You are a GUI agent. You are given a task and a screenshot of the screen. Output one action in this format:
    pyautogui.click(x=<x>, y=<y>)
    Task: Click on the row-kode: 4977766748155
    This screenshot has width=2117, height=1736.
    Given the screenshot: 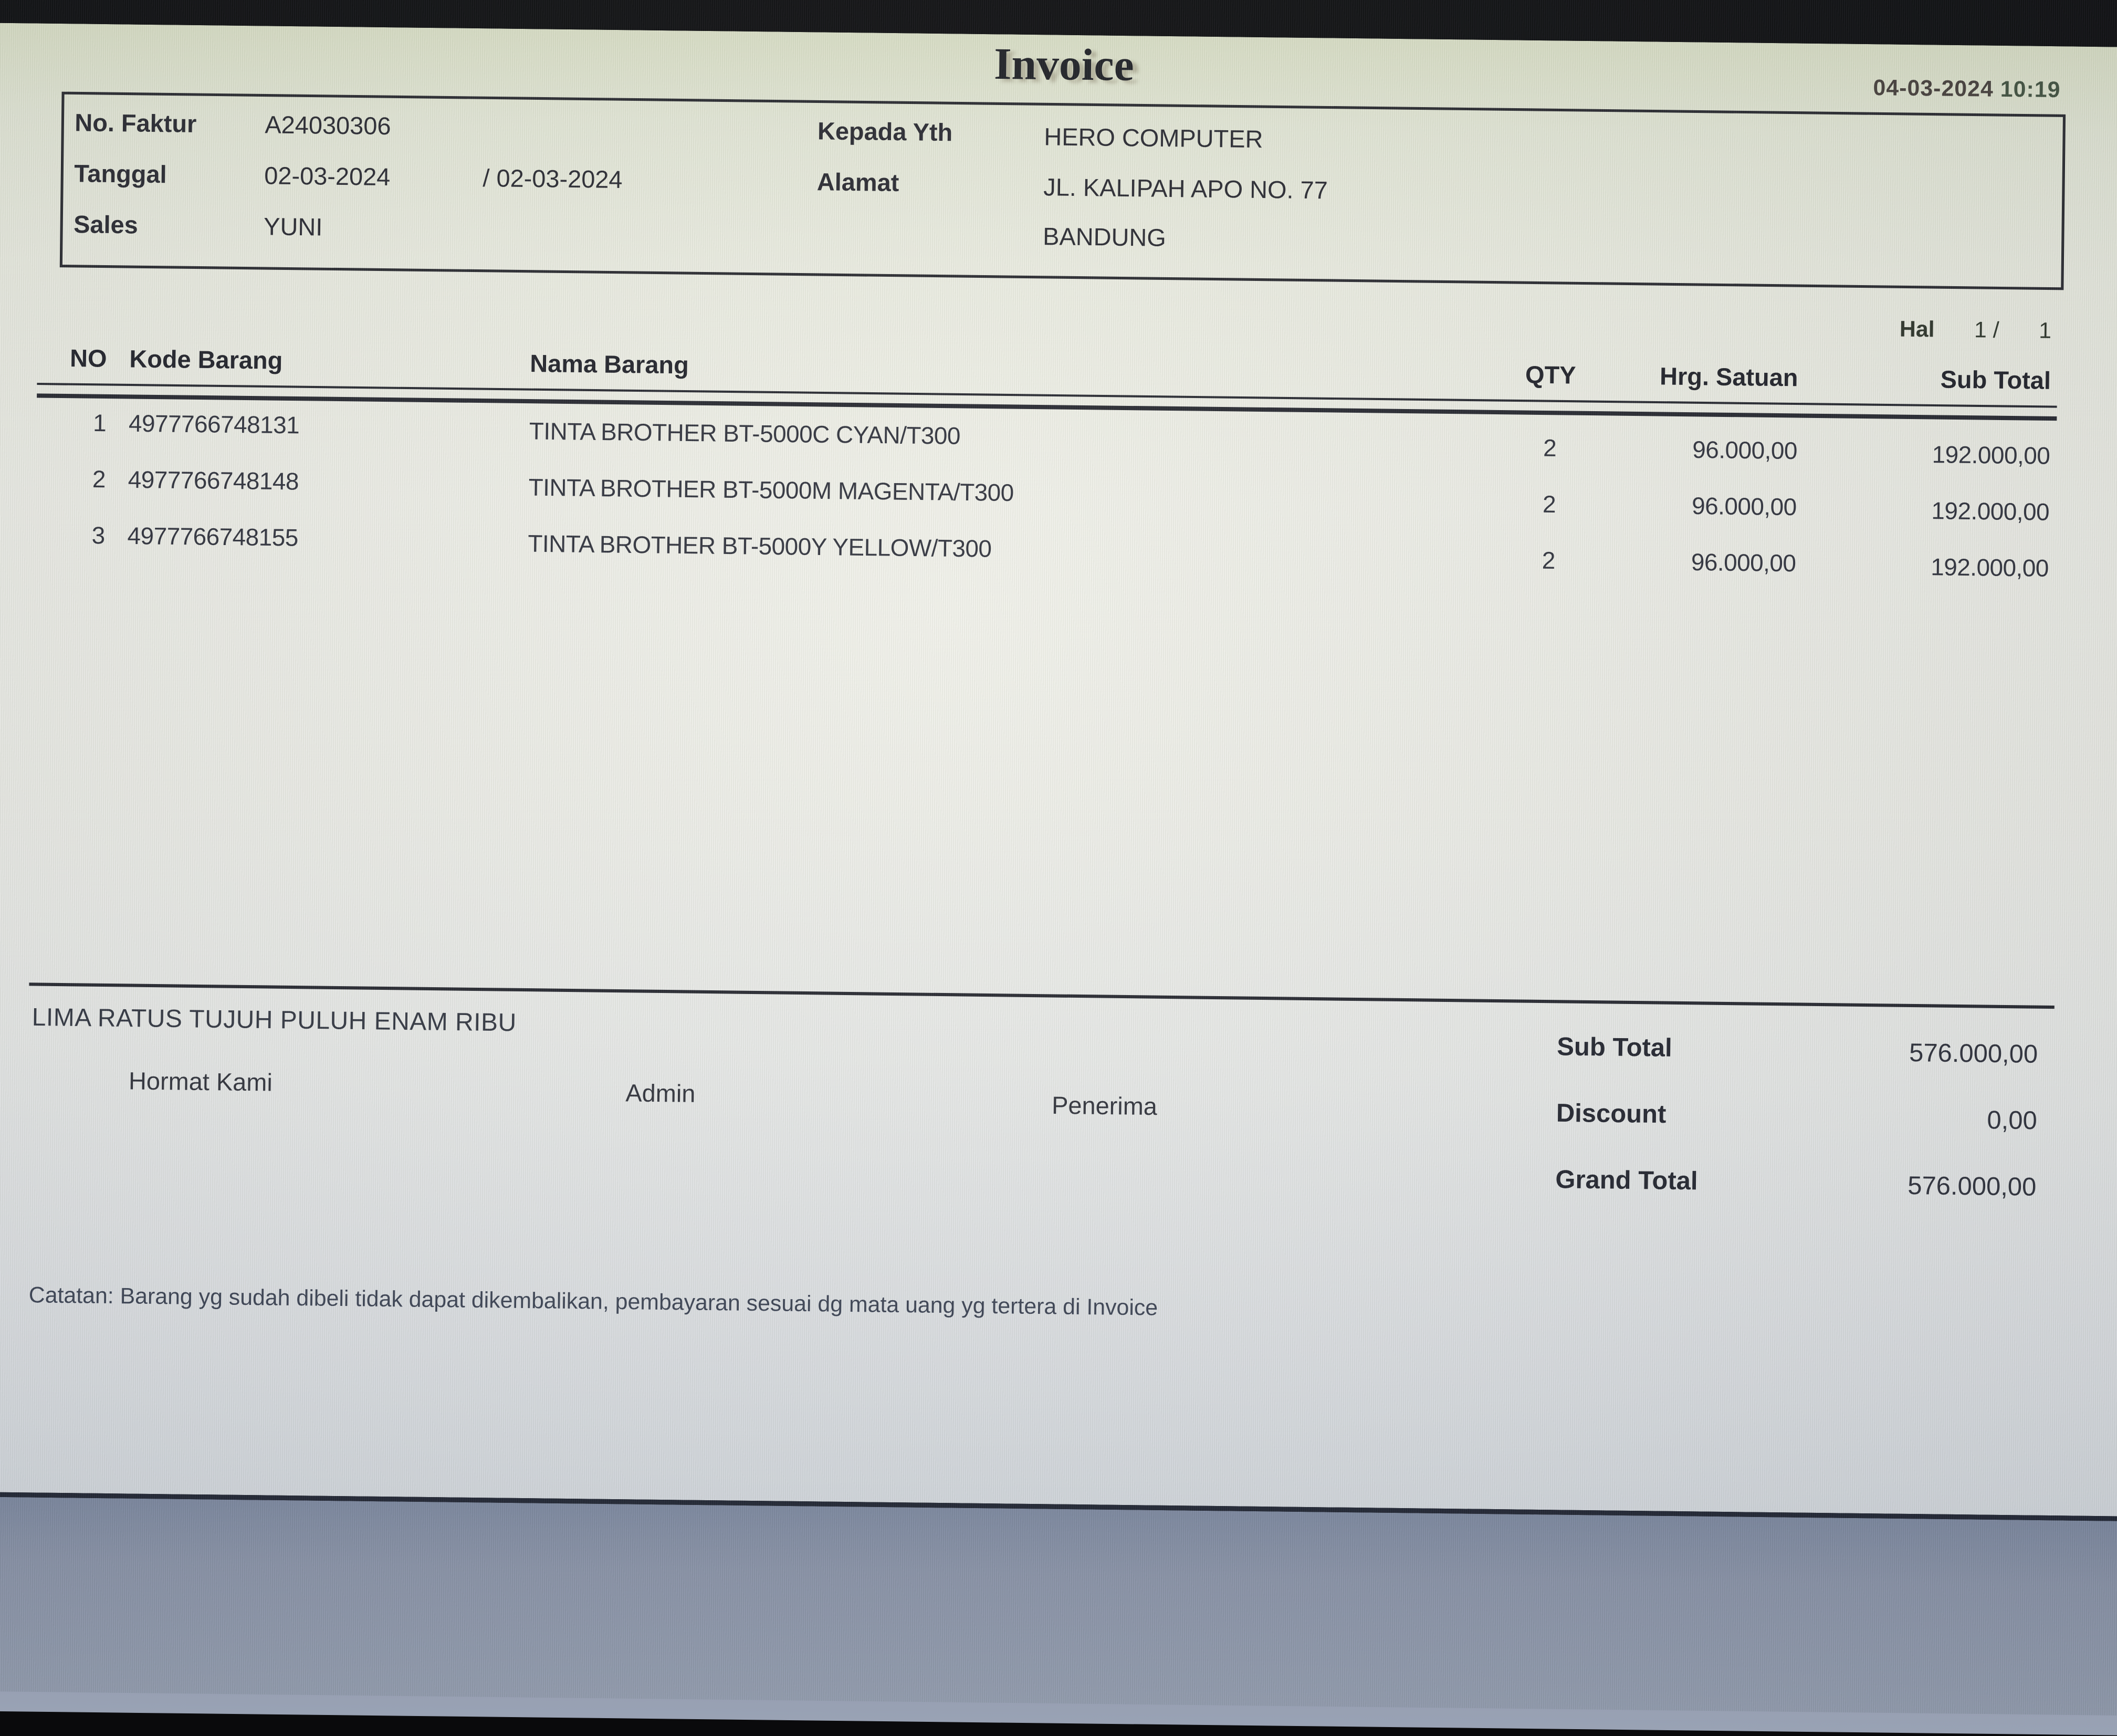 What is the action you would take?
    pyautogui.click(x=213, y=536)
    